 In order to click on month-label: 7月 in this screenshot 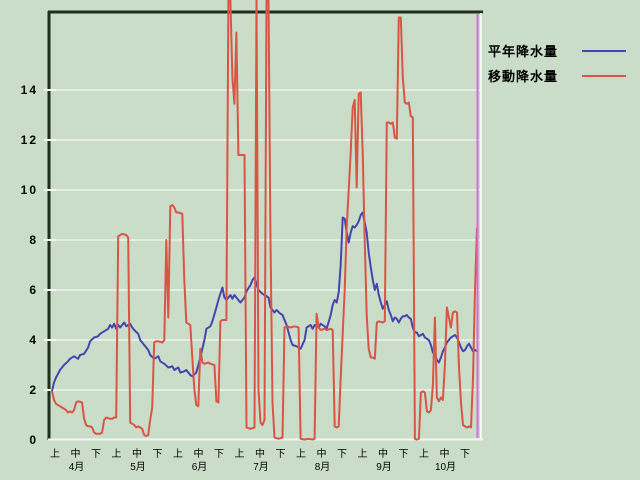, I will do `click(261, 467)`.